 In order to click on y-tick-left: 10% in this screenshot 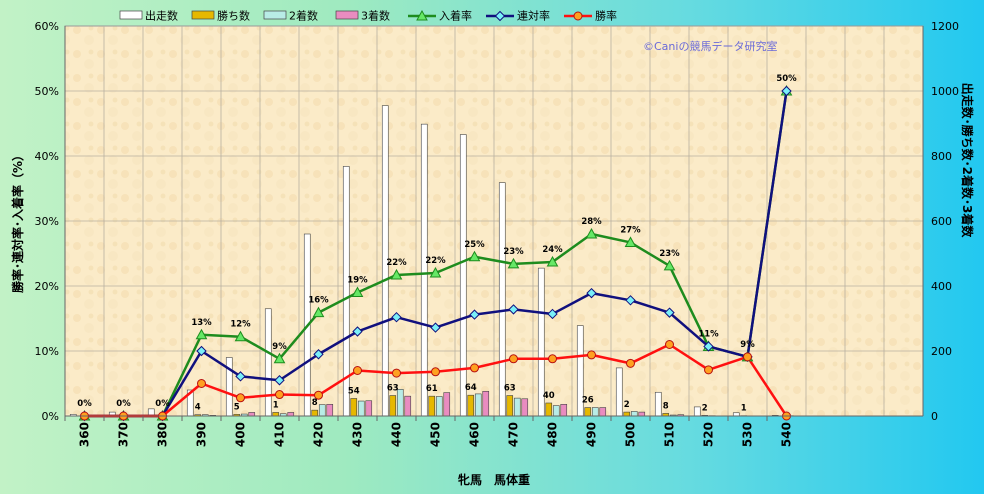, I will do `click(47, 351)`.